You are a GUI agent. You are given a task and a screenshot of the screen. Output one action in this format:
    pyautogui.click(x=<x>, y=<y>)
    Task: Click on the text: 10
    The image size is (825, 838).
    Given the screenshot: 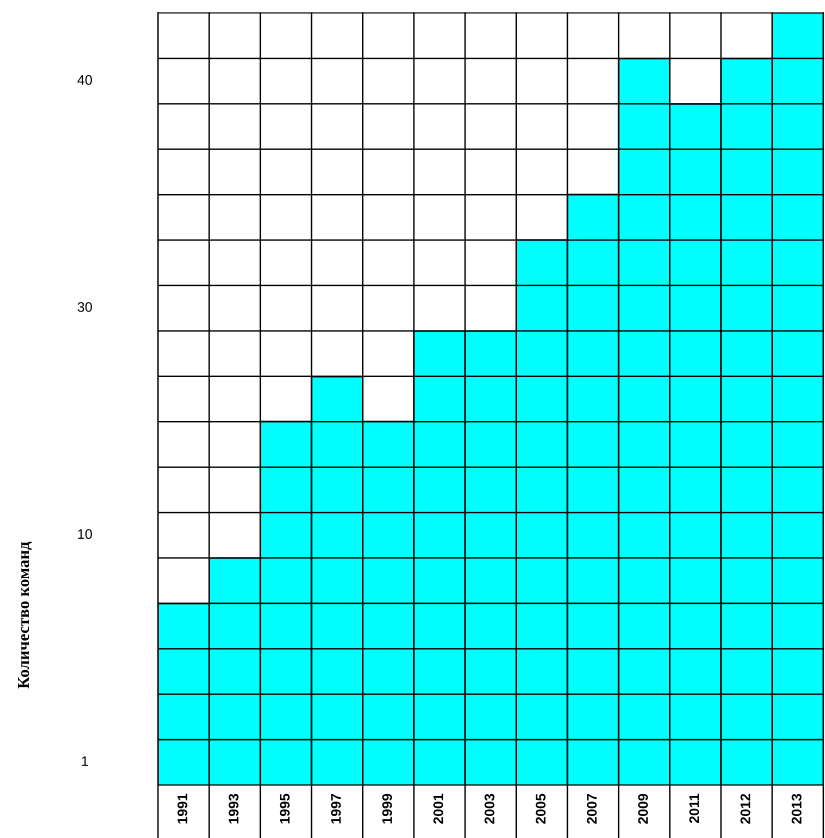 What is the action you would take?
    pyautogui.click(x=85, y=534)
    